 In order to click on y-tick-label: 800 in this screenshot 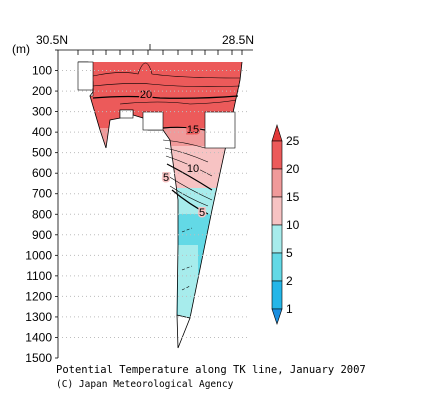, I will do `click(42, 214)`.